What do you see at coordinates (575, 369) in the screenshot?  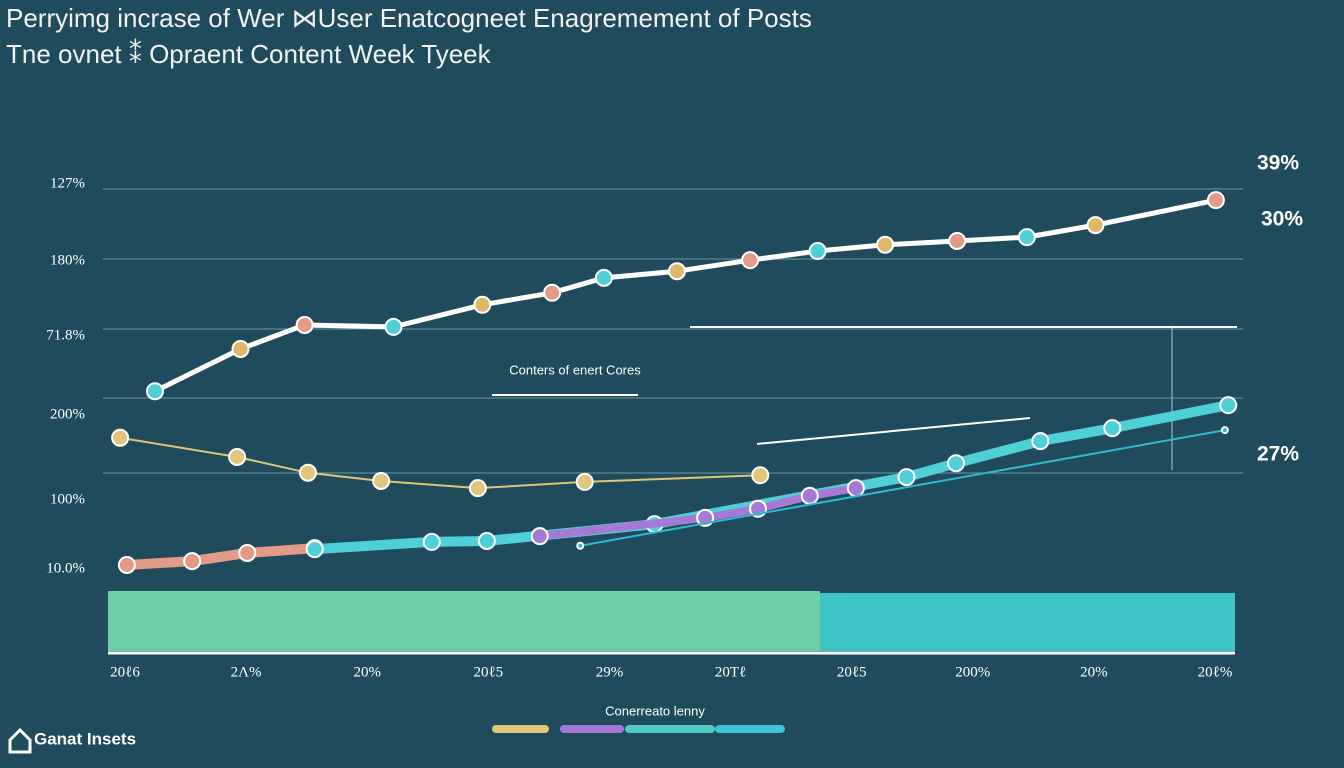 I see `inner-label: Conters of enert Cores` at bounding box center [575, 369].